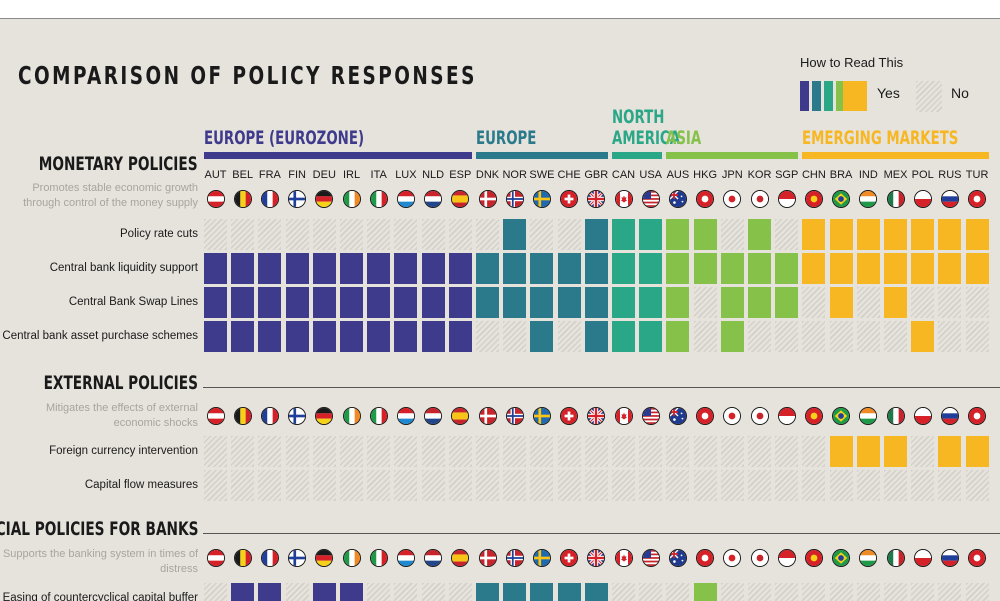 The width and height of the screenshot is (1000, 601). Describe the element at coordinates (759, 558) in the screenshot. I see `flag-kor-icon` at that location.